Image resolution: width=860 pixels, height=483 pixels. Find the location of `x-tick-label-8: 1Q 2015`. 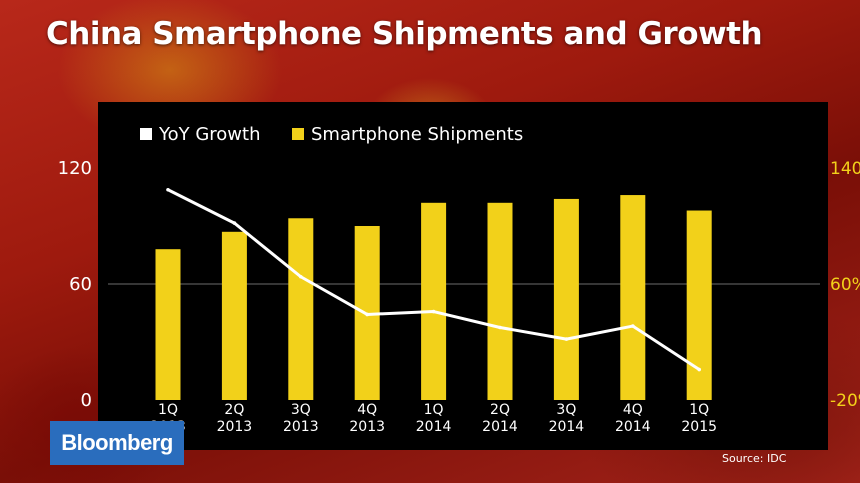

x-tick-label-8: 1Q 2015 is located at coordinates (699, 418).